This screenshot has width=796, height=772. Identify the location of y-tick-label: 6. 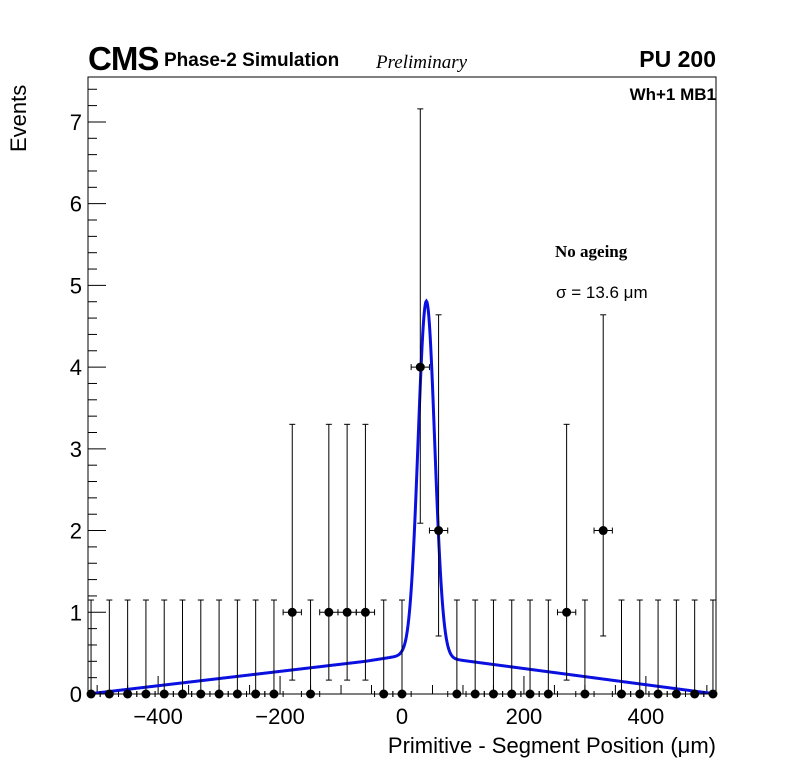
(76, 204).